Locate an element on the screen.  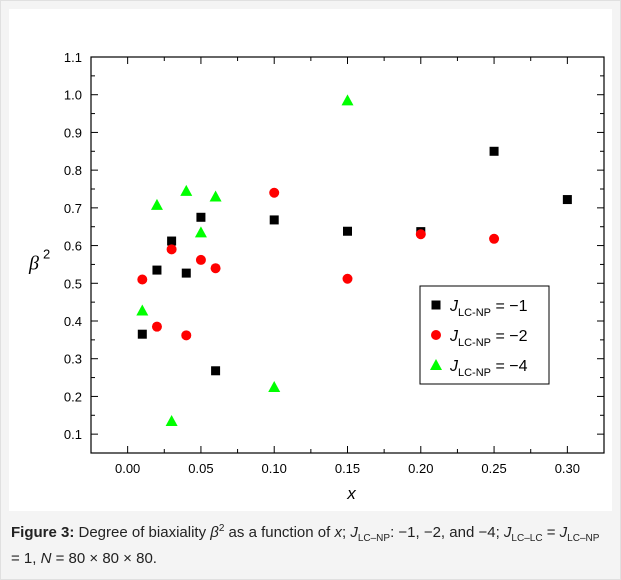
x-tick-label: 0.00 is located at coordinates (127, 468).